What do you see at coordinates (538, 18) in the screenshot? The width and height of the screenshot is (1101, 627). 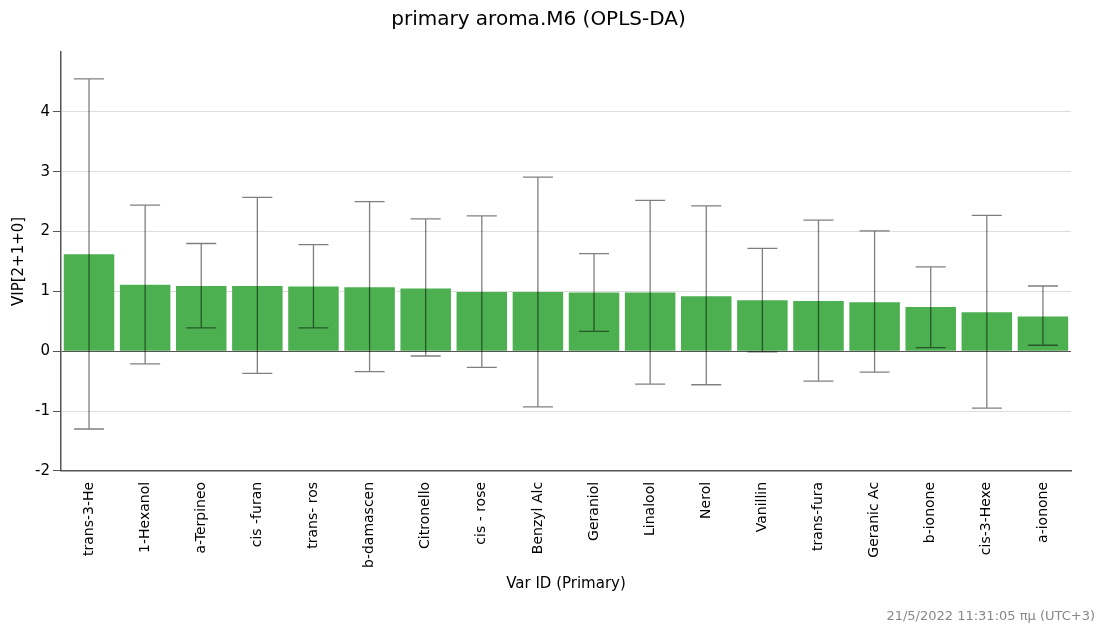 I see `chart-title: primary aroma.M6 (OPLS-DA)` at bounding box center [538, 18].